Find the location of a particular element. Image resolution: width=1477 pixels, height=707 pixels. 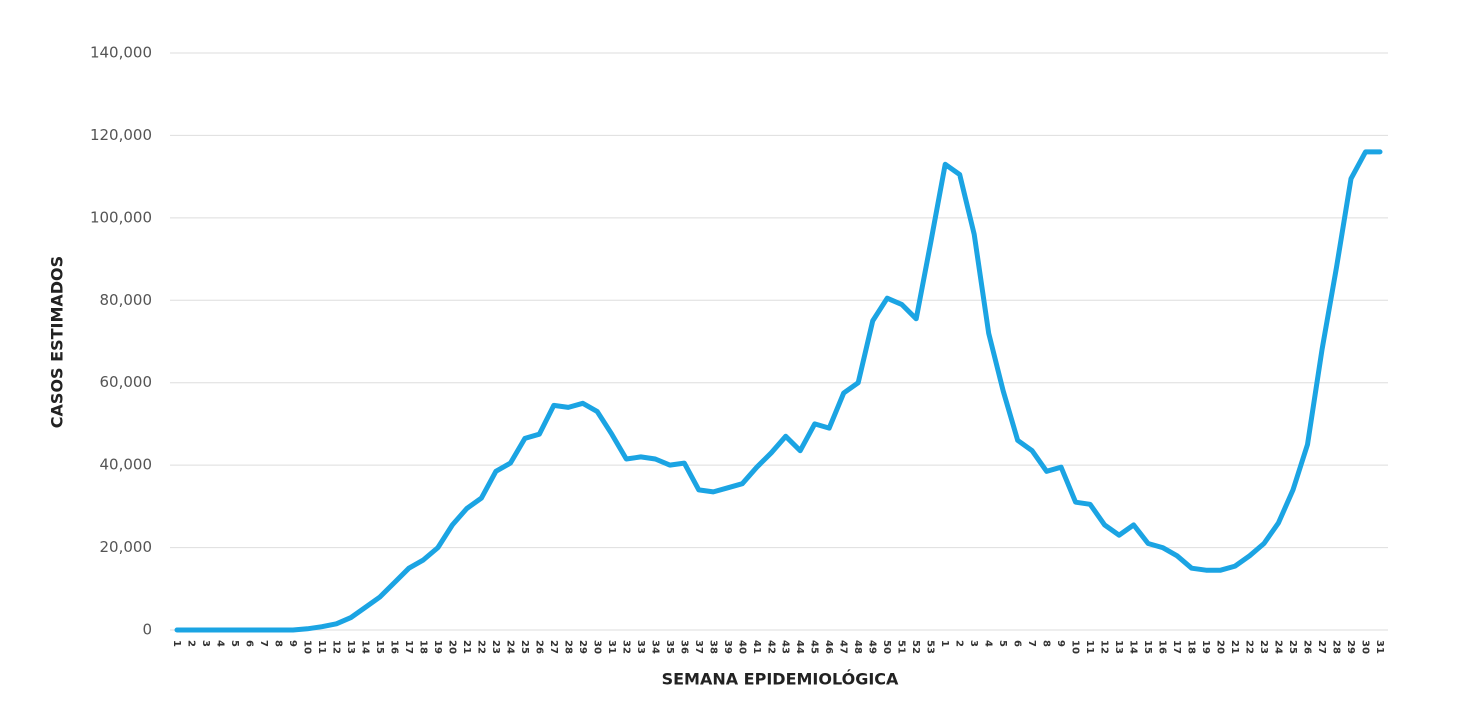

x-tick-label: 46 is located at coordinates (828, 647).